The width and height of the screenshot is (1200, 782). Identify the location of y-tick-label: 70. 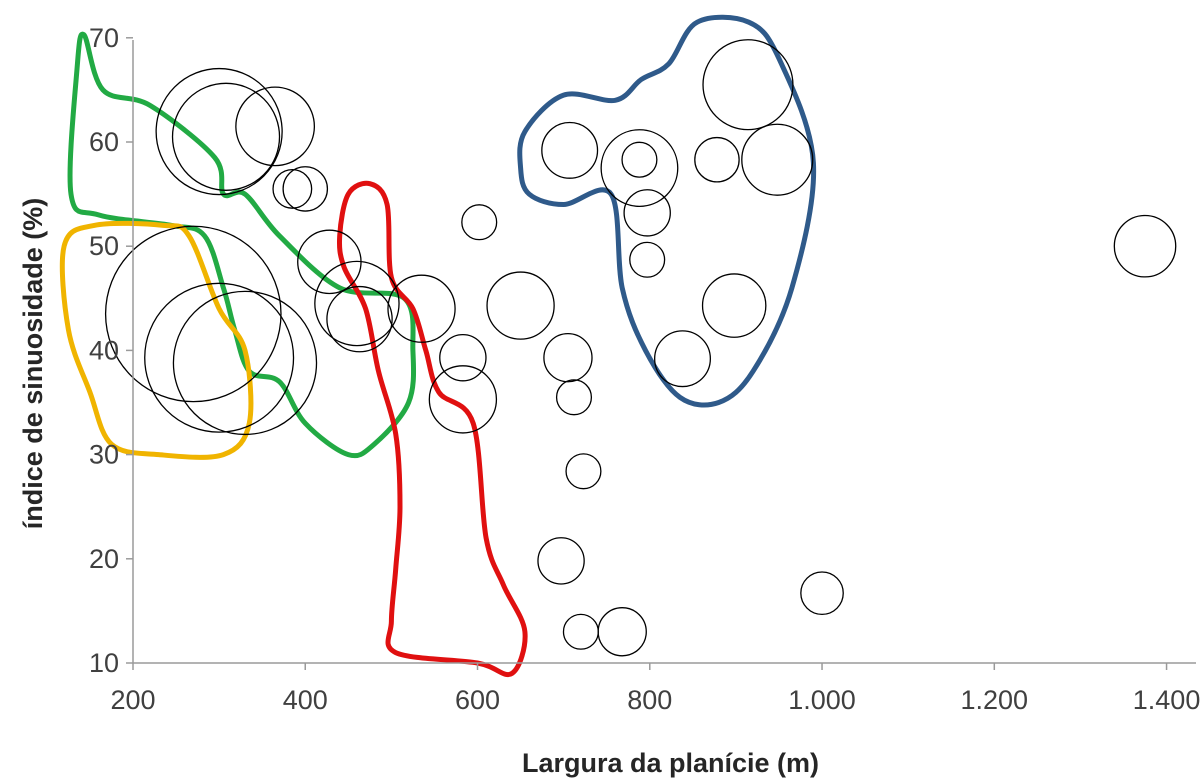
(104, 38).